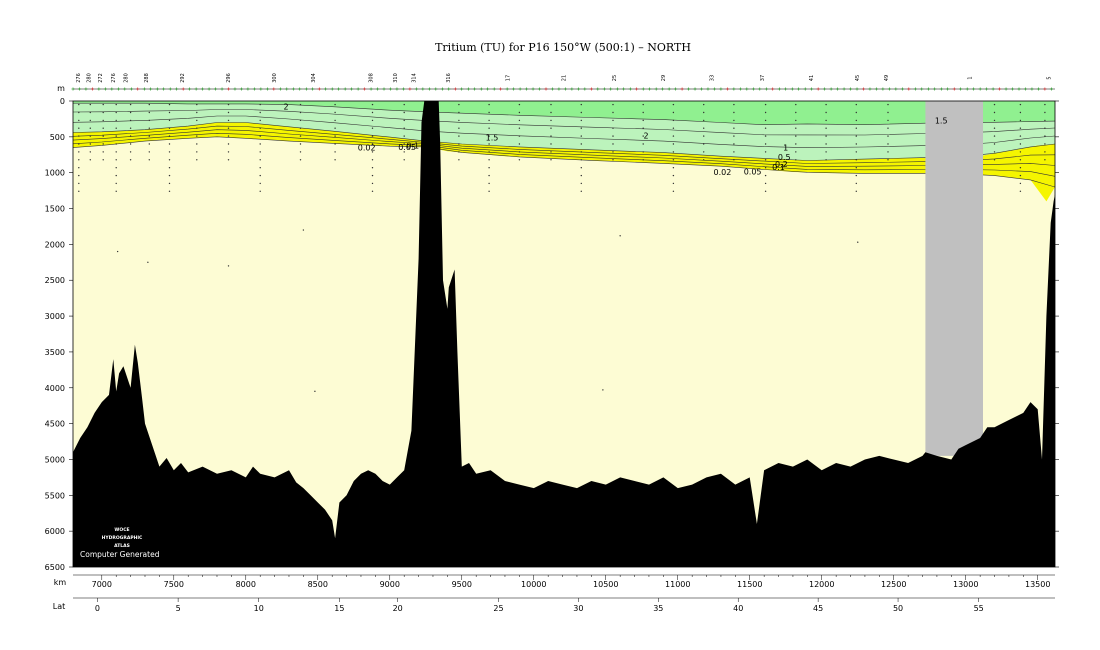 Image resolution: width=1100 pixels, height=650 pixels. I want to click on km-tick-label: 7500, so click(174, 584).